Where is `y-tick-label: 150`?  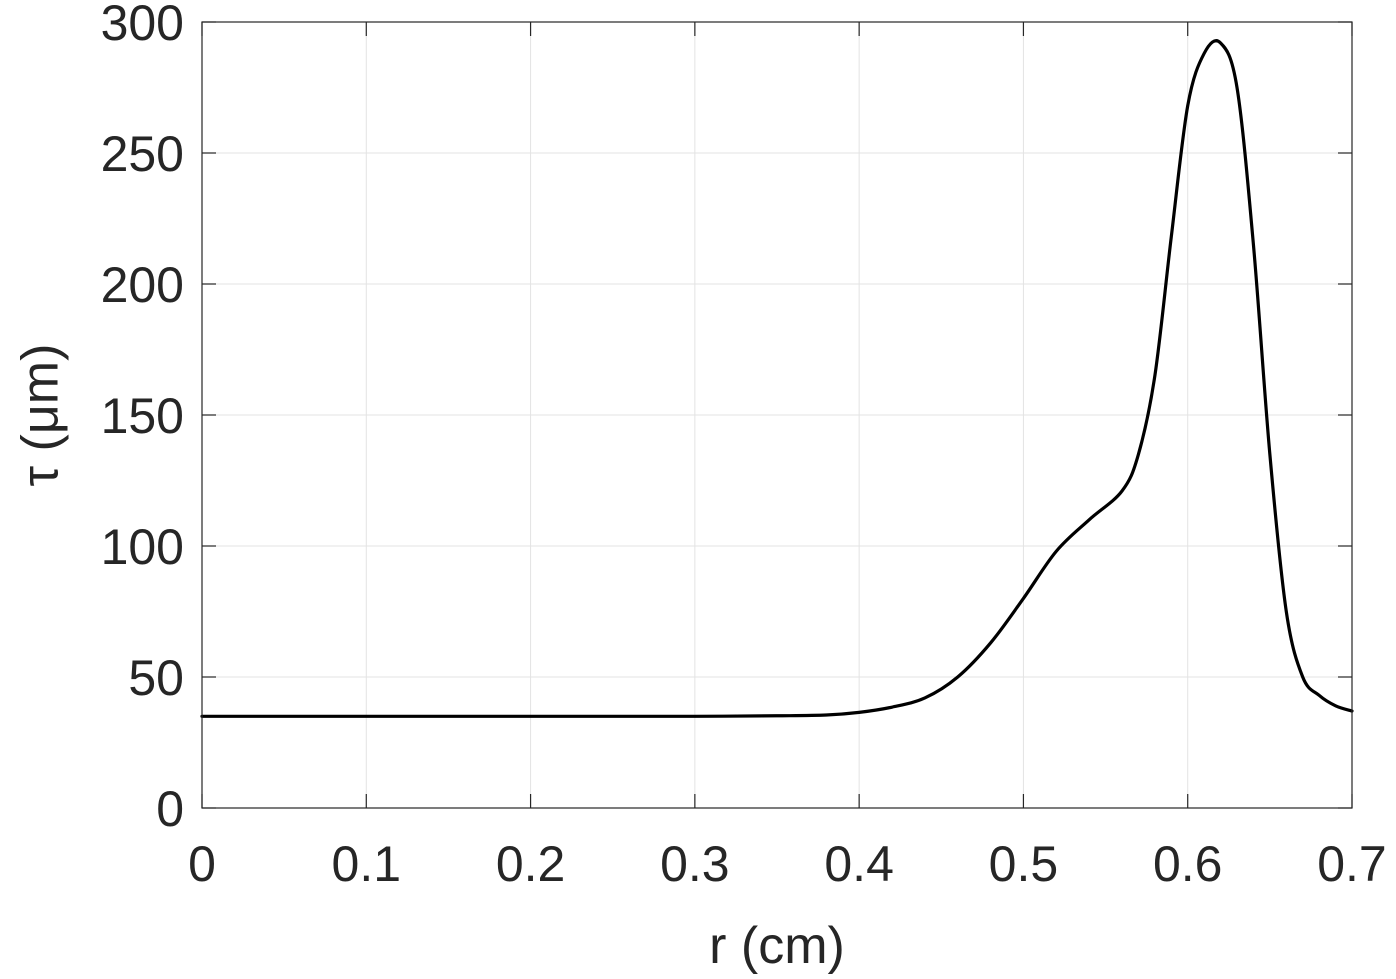
y-tick-label: 150 is located at coordinates (142, 416).